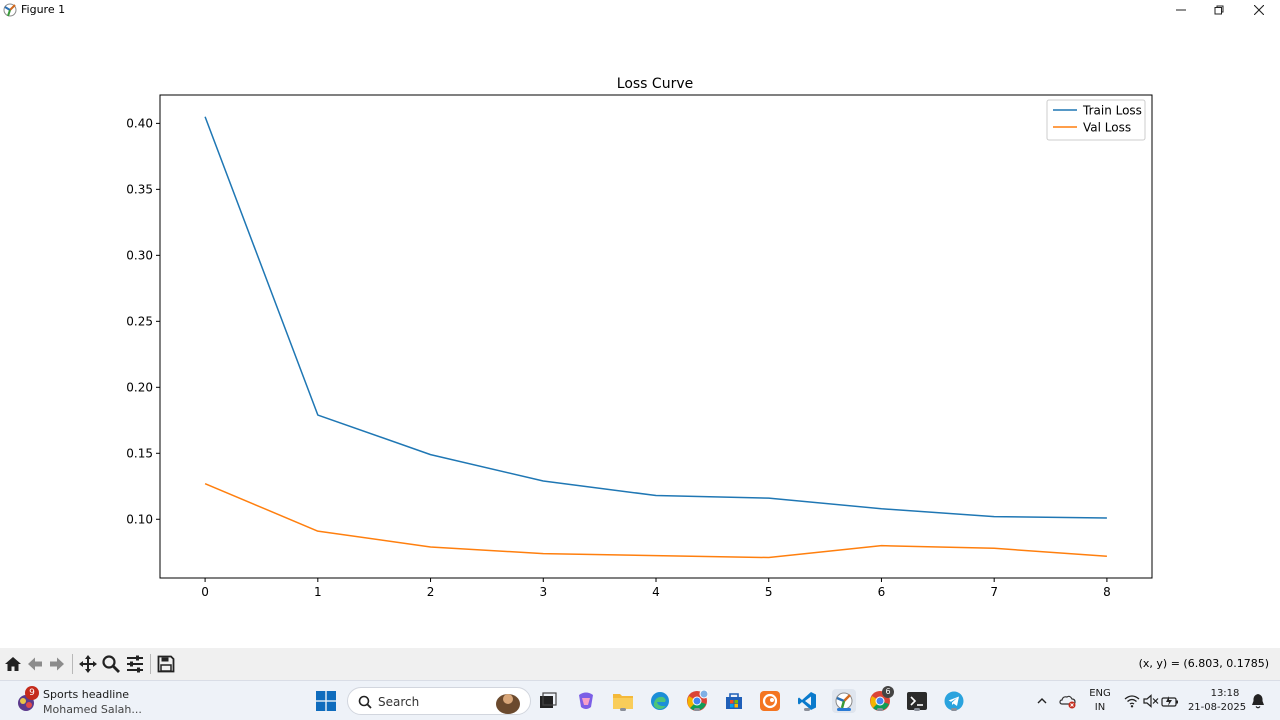 The width and height of the screenshot is (1280, 720). Describe the element at coordinates (1151, 701) in the screenshot. I see `tray-volume` at that location.